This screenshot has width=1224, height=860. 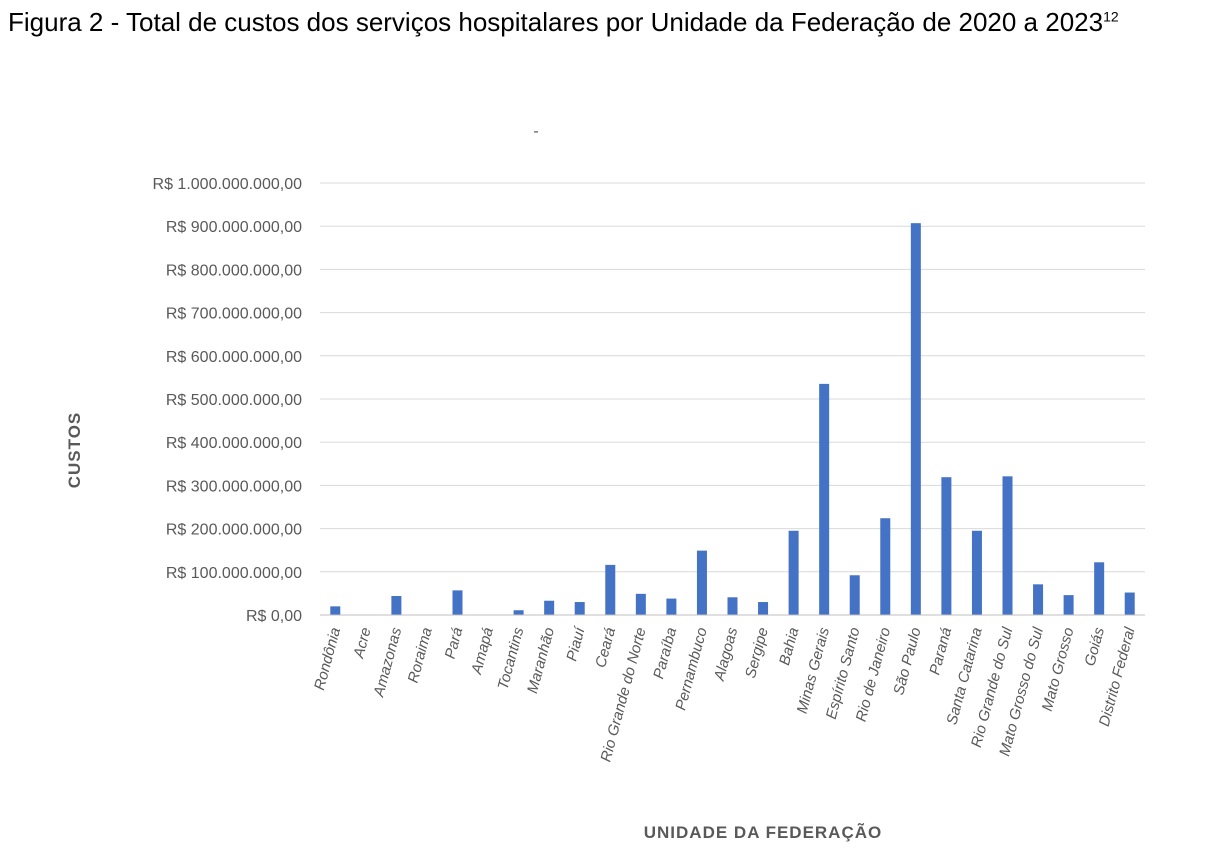 What do you see at coordinates (789, 646) in the screenshot?
I see `x-tick-label: Bahia` at bounding box center [789, 646].